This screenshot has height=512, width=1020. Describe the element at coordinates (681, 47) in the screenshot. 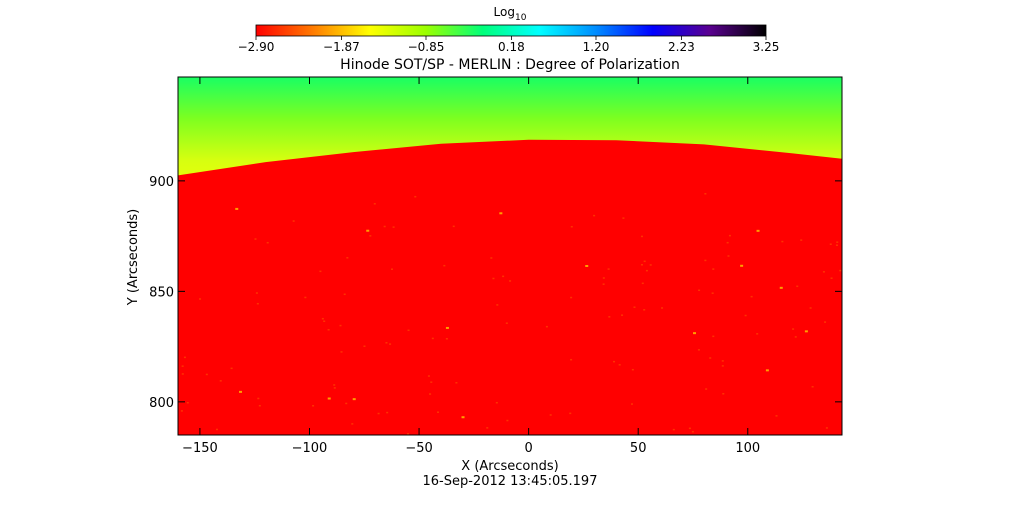

I see `colorbar-tick-label: 2.23` at that location.